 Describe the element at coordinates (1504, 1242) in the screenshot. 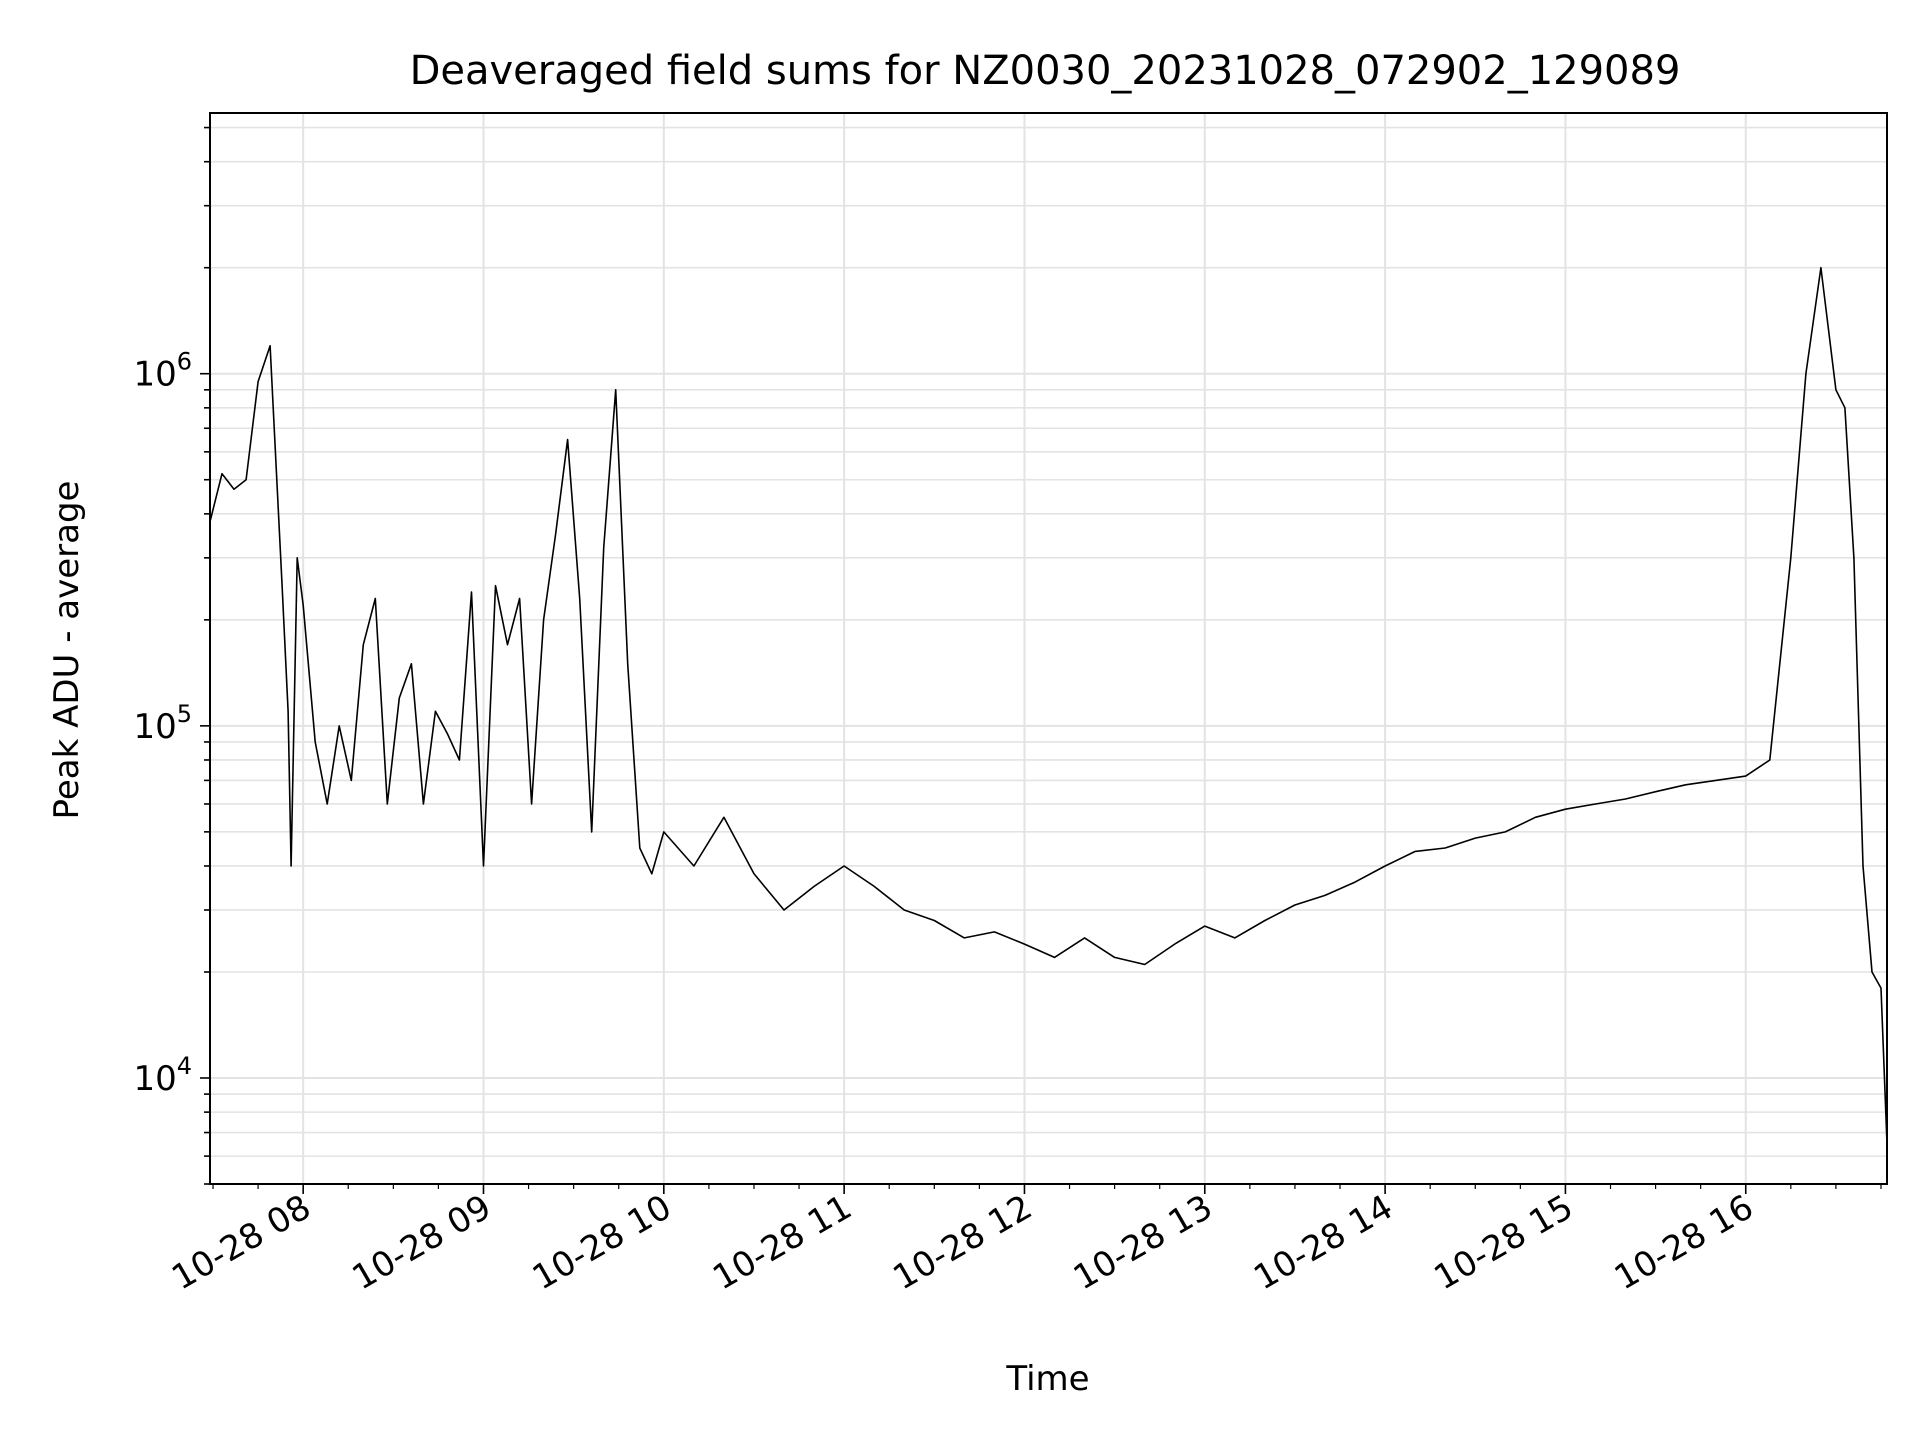

I see `x-tick-label: 10-28 15` at that location.